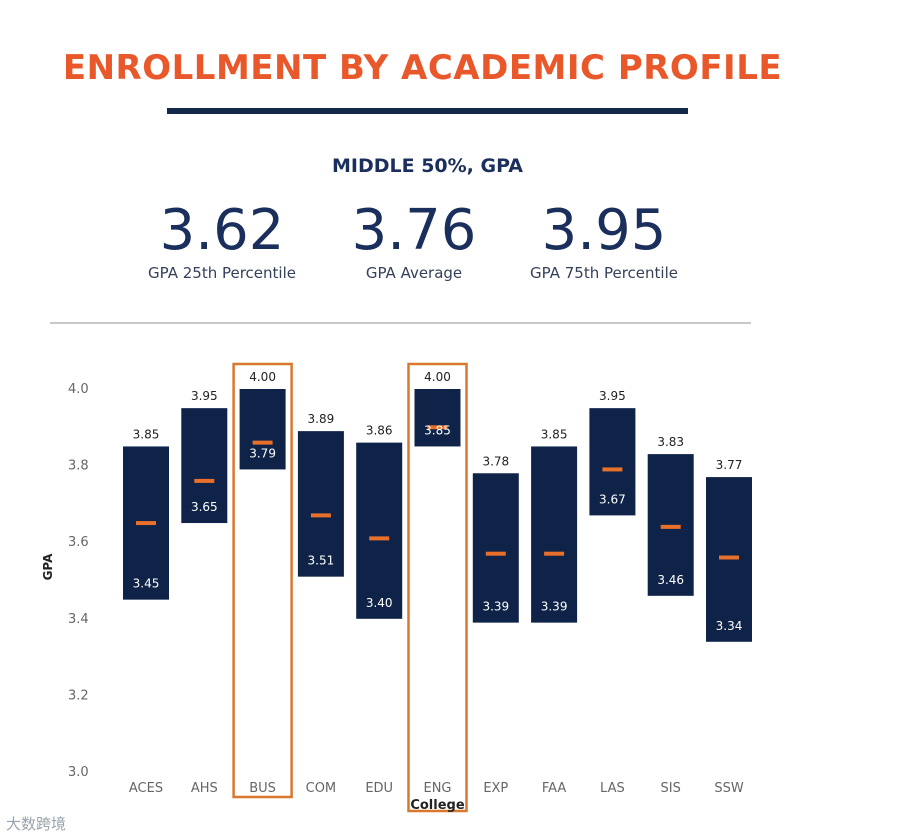 The height and width of the screenshot is (840, 900). I want to click on range-bar-eng, so click(437, 418).